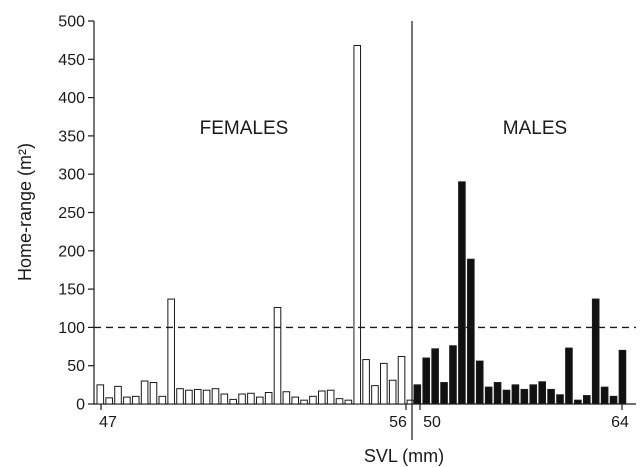  Describe the element at coordinates (404, 456) in the screenshot. I see `x-axis-title: SVL (mm)` at that location.